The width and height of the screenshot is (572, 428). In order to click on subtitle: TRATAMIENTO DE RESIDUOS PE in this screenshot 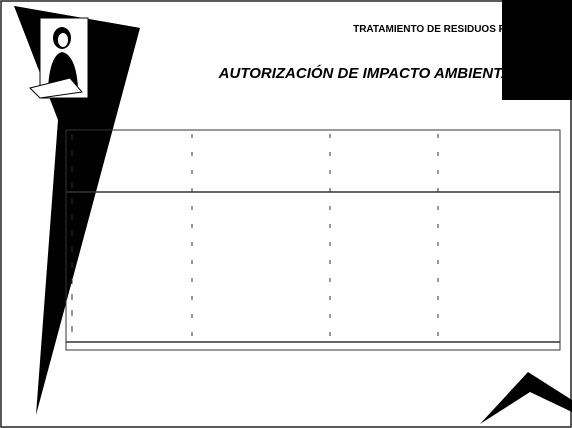, I will do `click(432, 29)`.